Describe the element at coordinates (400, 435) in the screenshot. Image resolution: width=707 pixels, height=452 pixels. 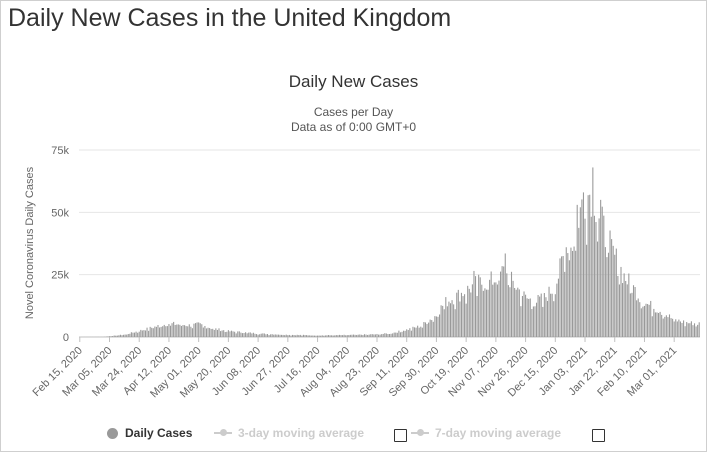
I see `checkbox-3-day-average` at that location.